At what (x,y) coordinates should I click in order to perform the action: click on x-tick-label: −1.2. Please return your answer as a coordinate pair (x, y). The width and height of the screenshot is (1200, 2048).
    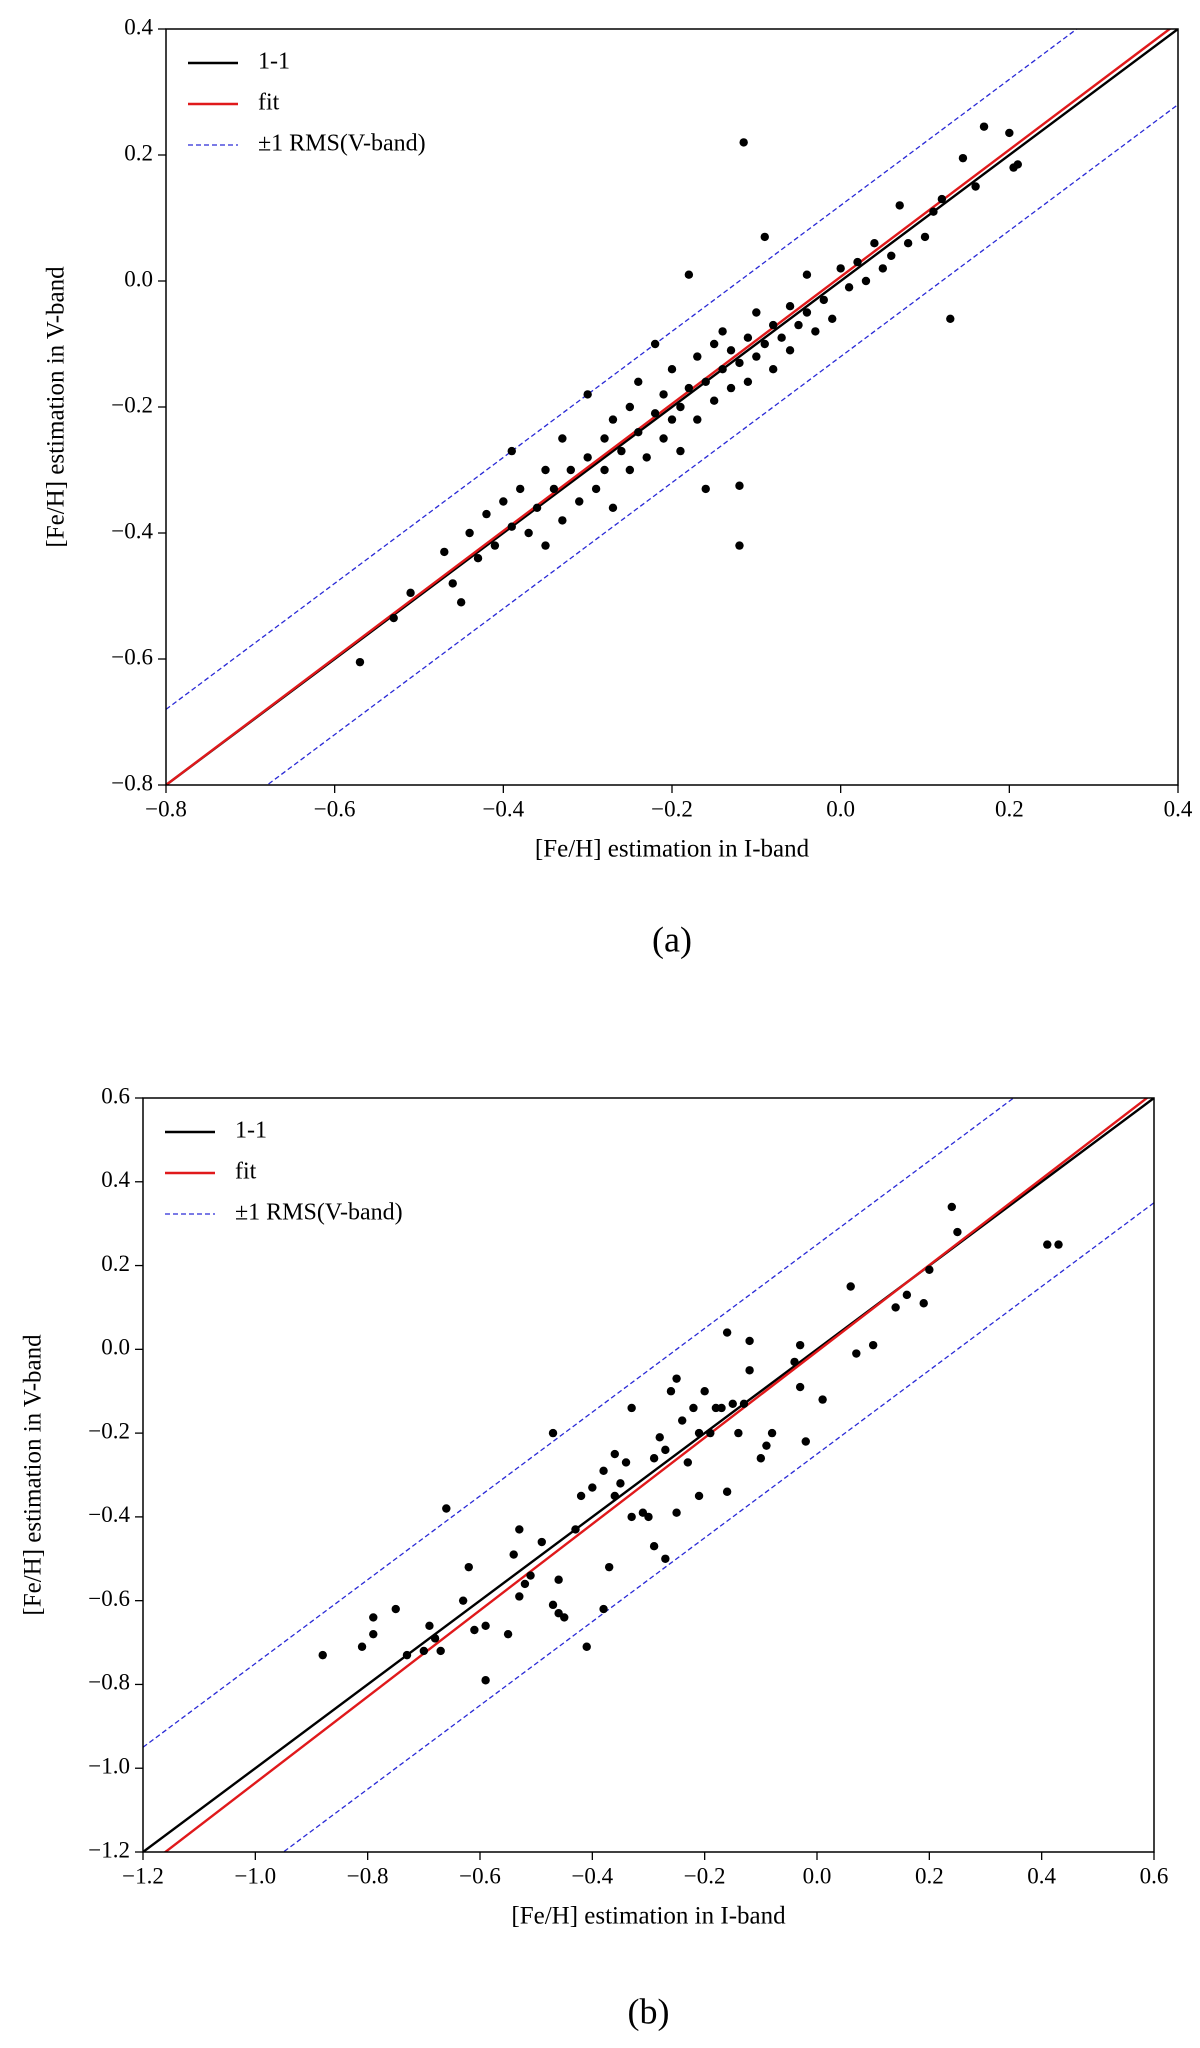
    Looking at the image, I should click on (143, 1875).